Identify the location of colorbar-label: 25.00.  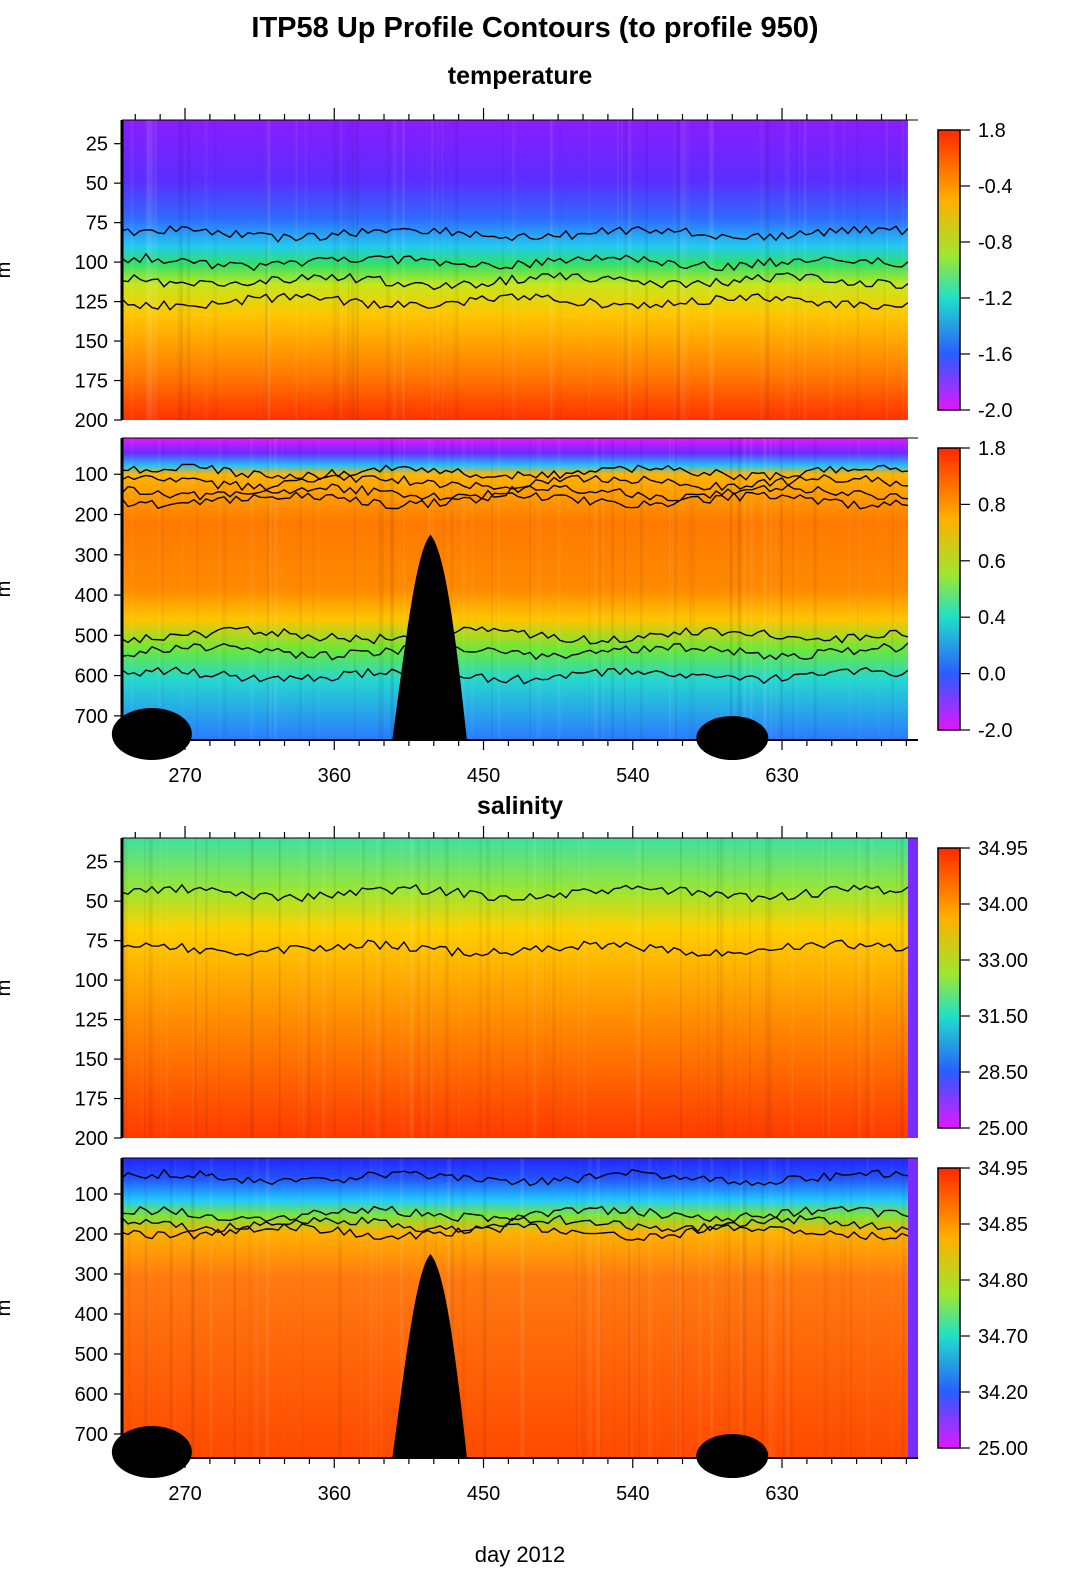
(1003, 1449).